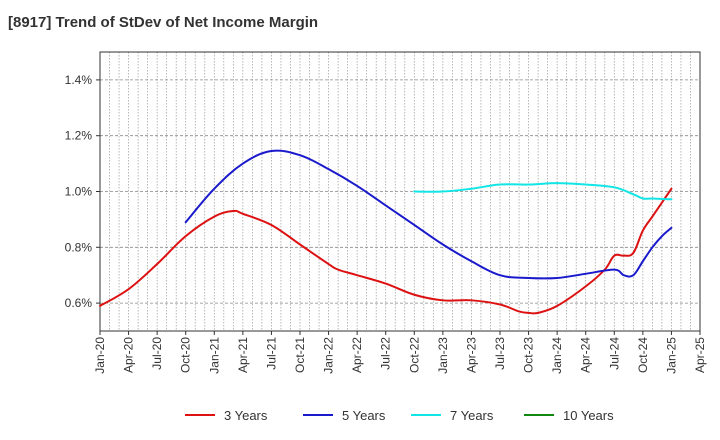 Image resolution: width=720 pixels, height=440 pixels. What do you see at coordinates (588, 415) in the screenshot?
I see `legend-label-4: 10 Years` at bounding box center [588, 415].